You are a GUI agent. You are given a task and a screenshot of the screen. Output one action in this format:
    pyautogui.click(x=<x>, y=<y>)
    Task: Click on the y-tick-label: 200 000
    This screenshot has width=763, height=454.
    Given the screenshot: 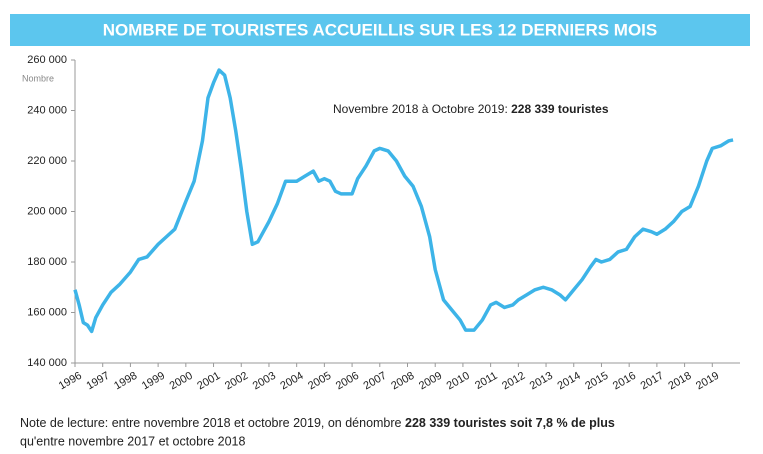 What is the action you would take?
    pyautogui.click(x=47, y=211)
    